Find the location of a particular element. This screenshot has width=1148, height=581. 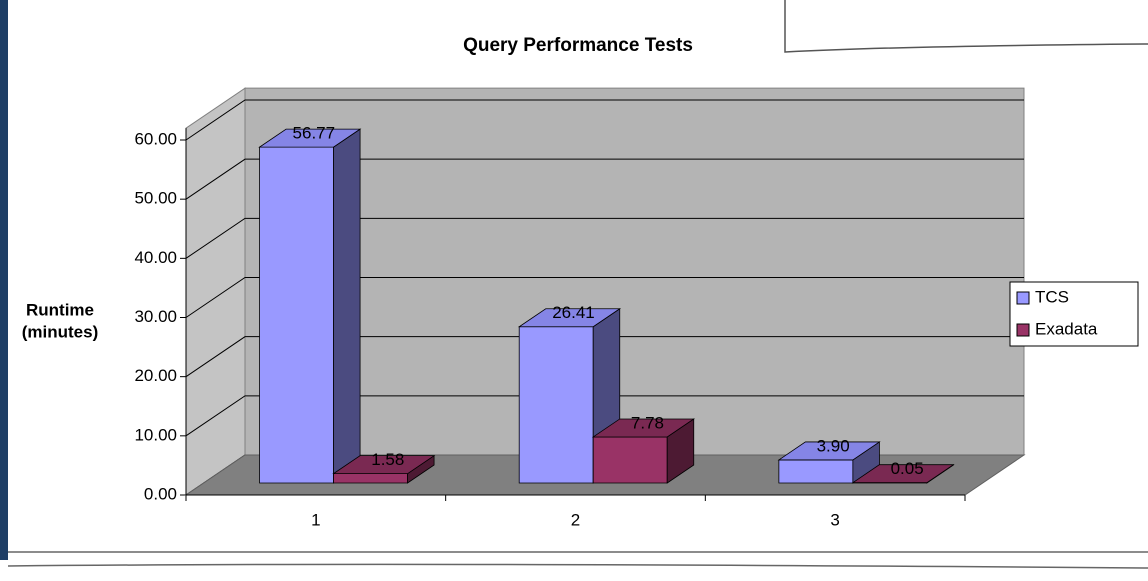

y-tick-label: 40.00 is located at coordinates (155, 257).